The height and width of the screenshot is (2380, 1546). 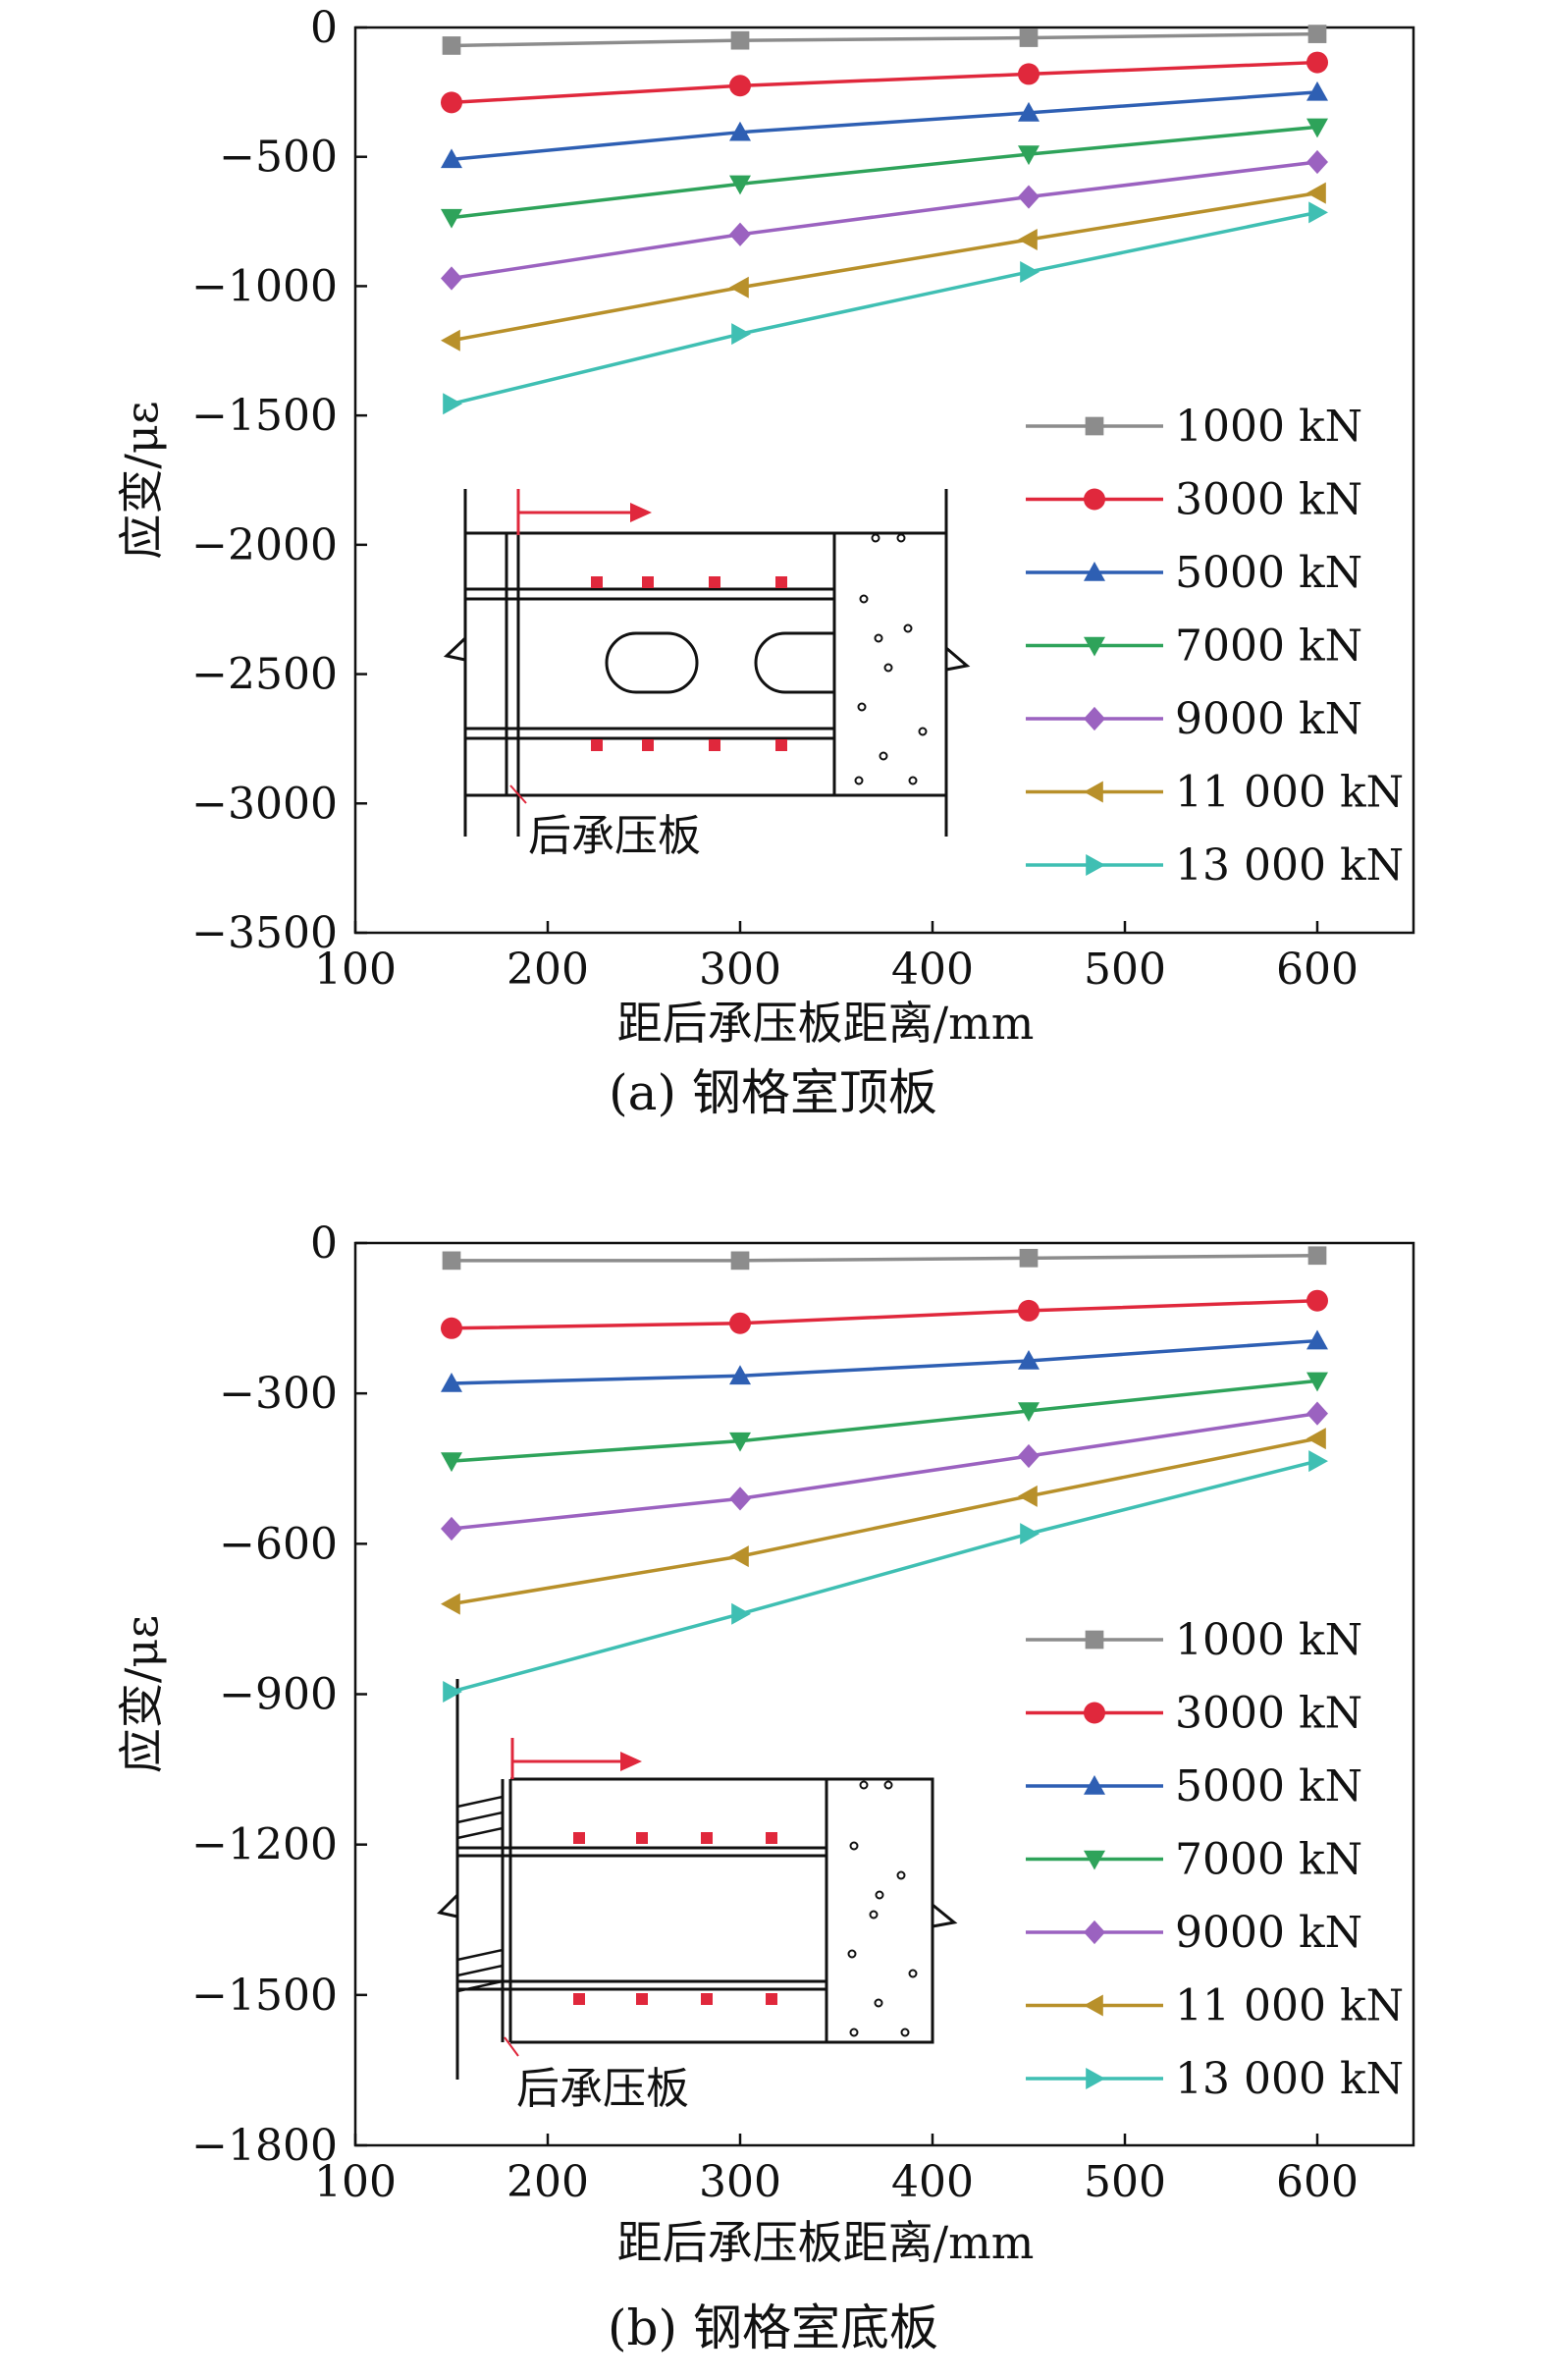 What do you see at coordinates (740, 970) in the screenshot?
I see `x-tick-label: 300` at bounding box center [740, 970].